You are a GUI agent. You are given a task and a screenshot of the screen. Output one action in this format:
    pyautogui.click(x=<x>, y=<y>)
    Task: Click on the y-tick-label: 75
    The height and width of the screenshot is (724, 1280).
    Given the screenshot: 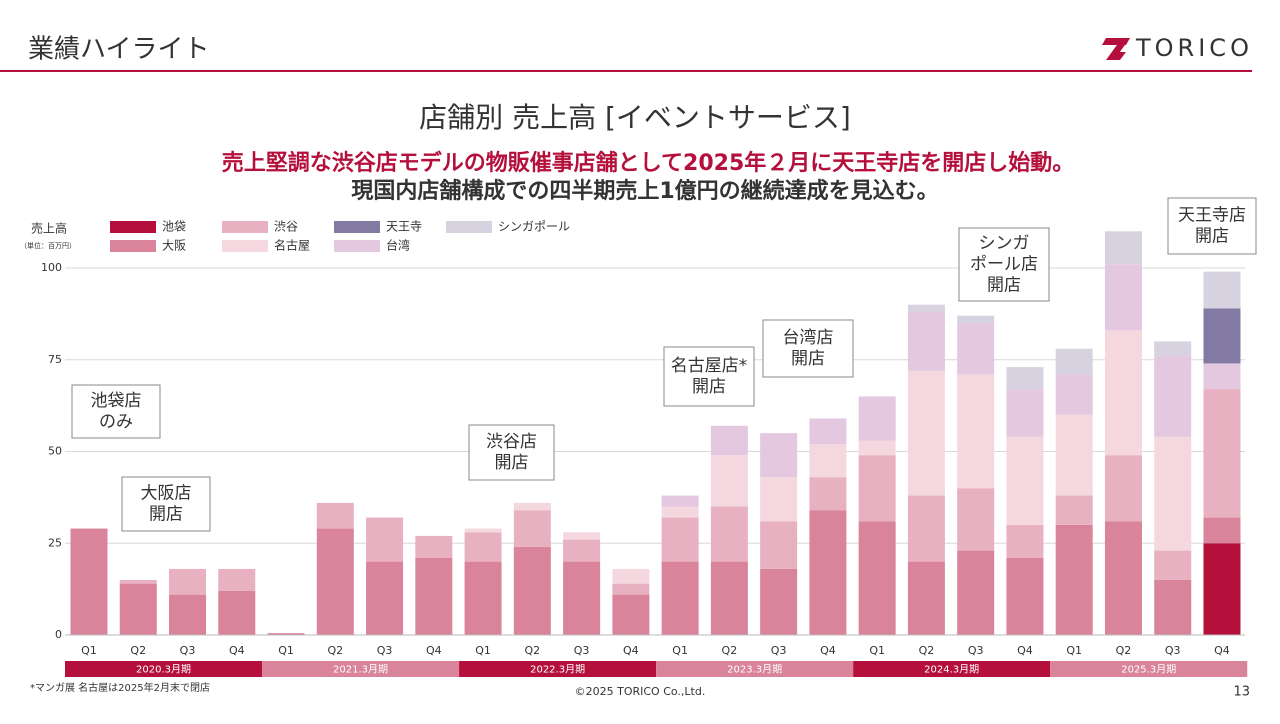 What is the action you would take?
    pyautogui.click(x=55, y=359)
    